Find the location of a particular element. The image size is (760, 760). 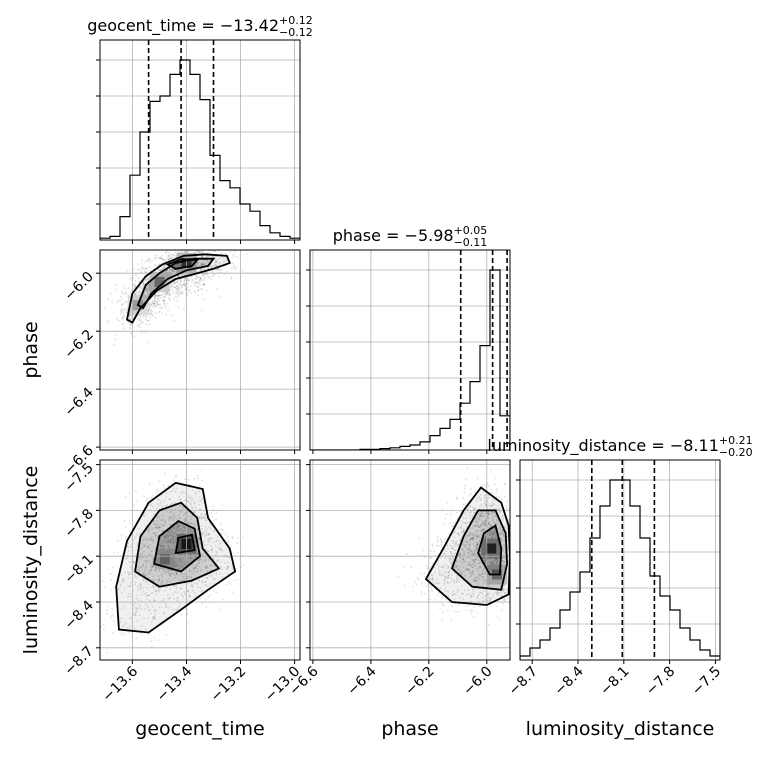

contour-fill is located at coordinates (185, 544).